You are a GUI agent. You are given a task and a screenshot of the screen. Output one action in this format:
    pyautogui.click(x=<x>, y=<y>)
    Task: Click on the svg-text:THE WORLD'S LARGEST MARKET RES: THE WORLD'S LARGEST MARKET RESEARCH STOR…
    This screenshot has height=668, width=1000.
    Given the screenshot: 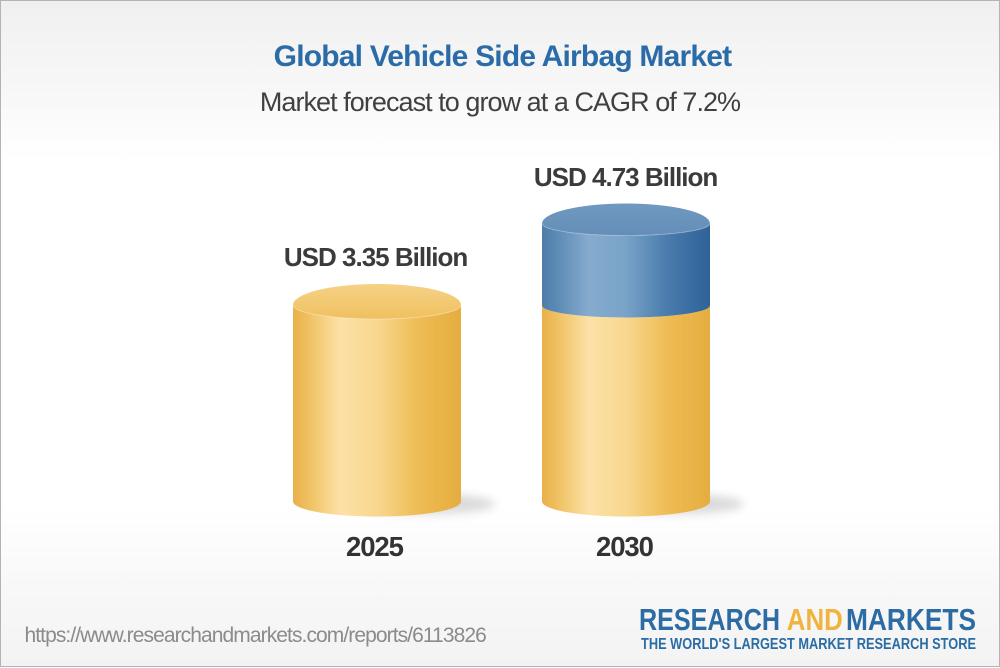 What is the action you would take?
    pyautogui.click(x=808, y=644)
    